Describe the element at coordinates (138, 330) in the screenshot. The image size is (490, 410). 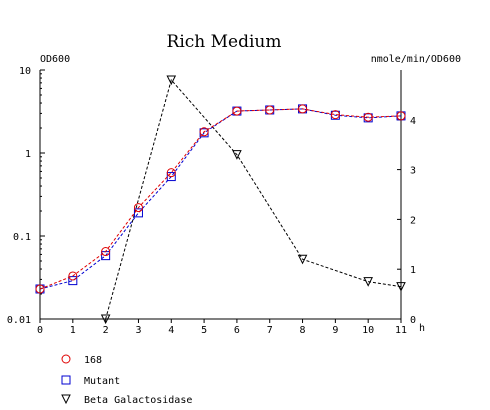
I see `x-tick-label: 3` at that location.